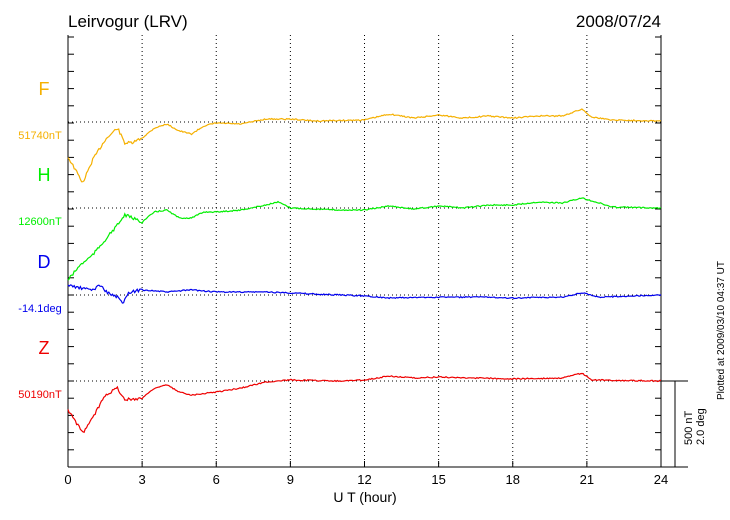 The width and height of the screenshot is (730, 520). Describe the element at coordinates (44, 262) in the screenshot. I see `series-name-d: D` at that location.